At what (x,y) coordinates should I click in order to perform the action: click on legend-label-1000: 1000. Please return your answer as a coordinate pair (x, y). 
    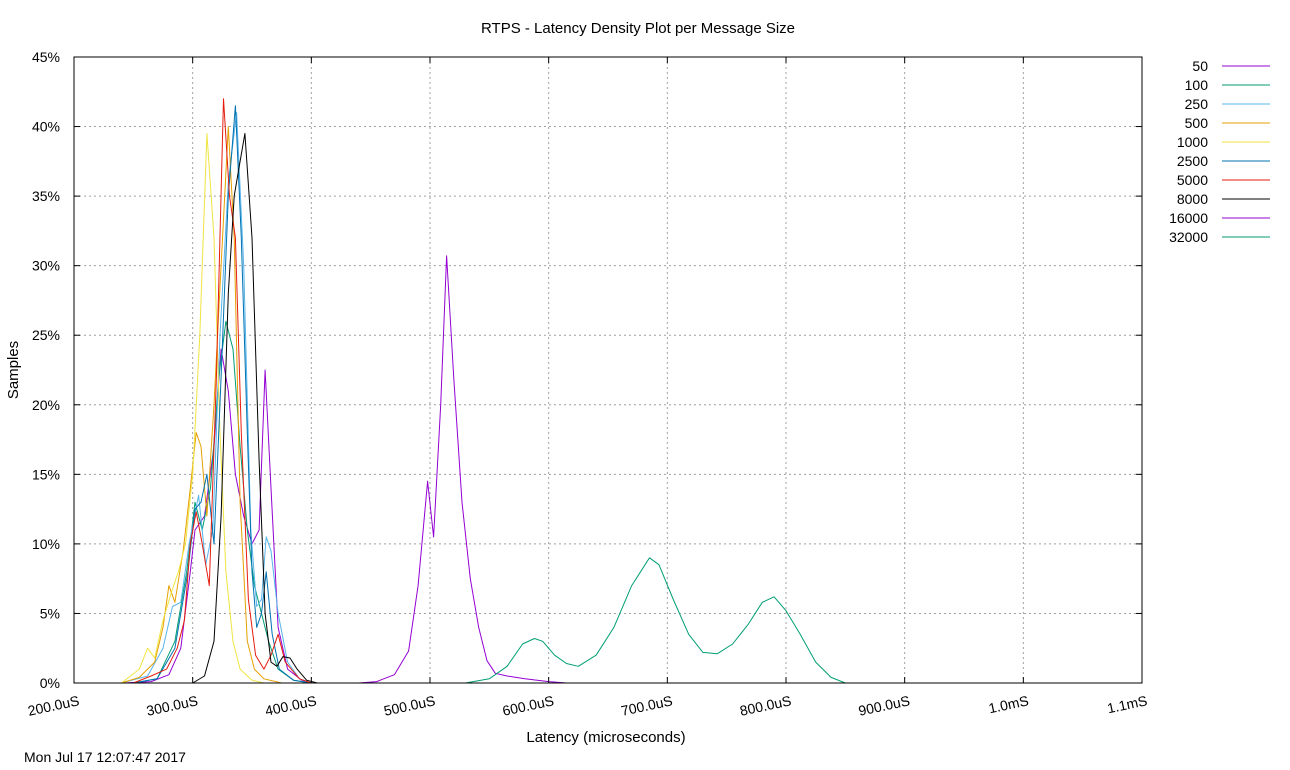
    Looking at the image, I should click on (1192, 142).